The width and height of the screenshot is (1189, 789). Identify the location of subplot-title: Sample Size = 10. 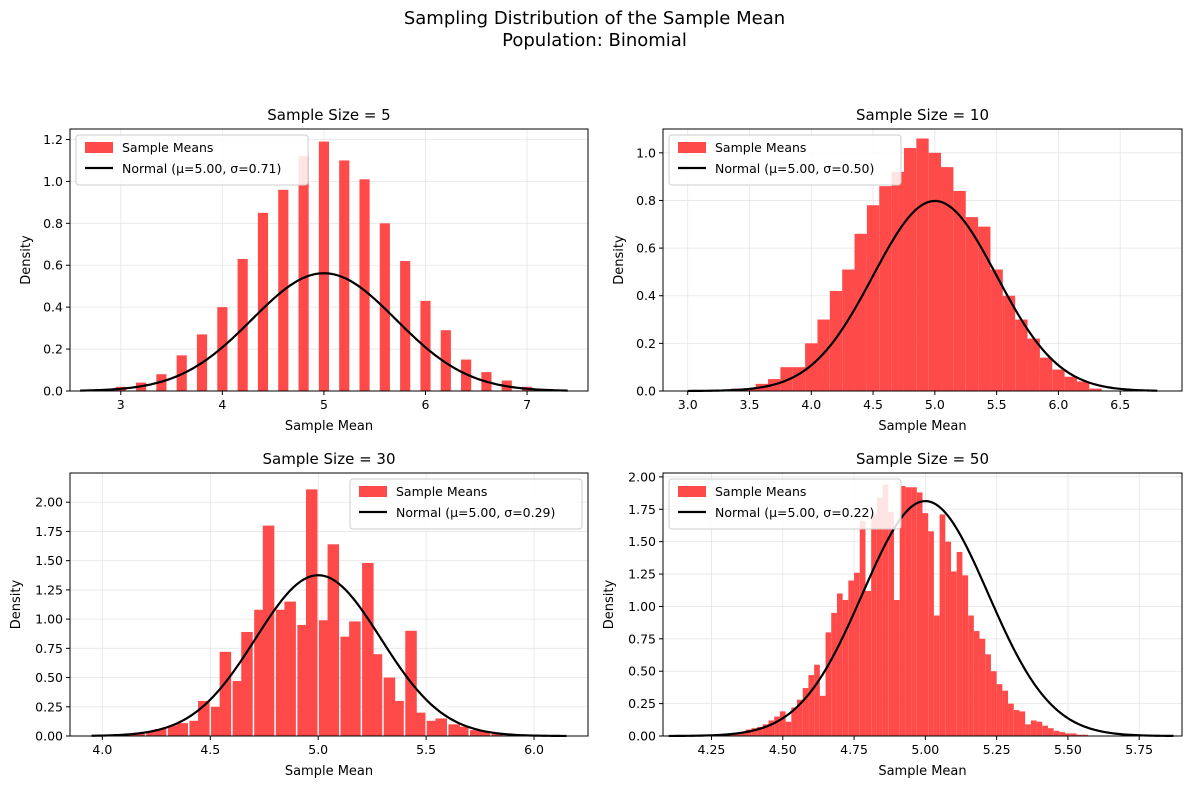
(922, 115).